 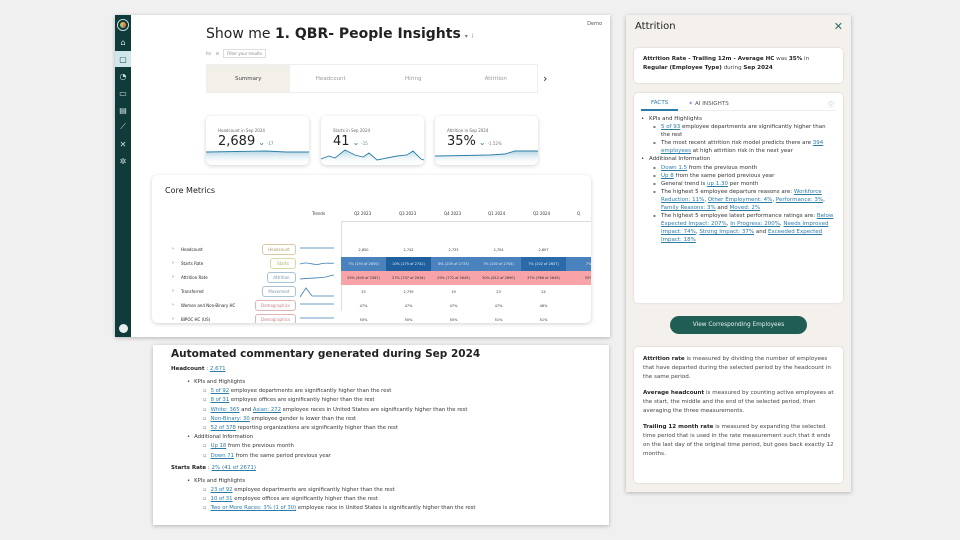 I want to click on settings-tools-icon: ✕, so click(x=123, y=144).